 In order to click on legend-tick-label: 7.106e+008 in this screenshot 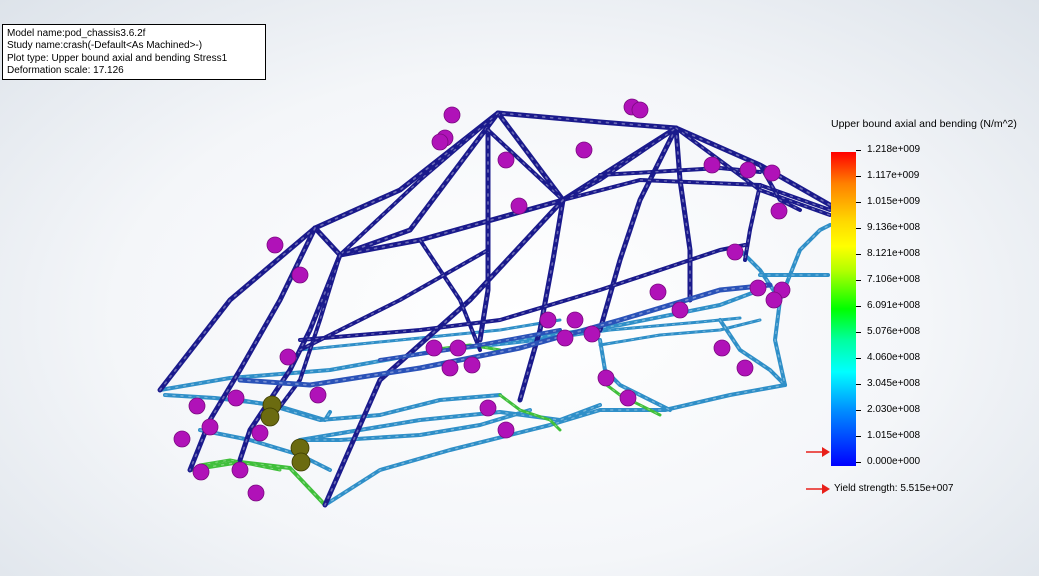, I will do `click(894, 279)`.